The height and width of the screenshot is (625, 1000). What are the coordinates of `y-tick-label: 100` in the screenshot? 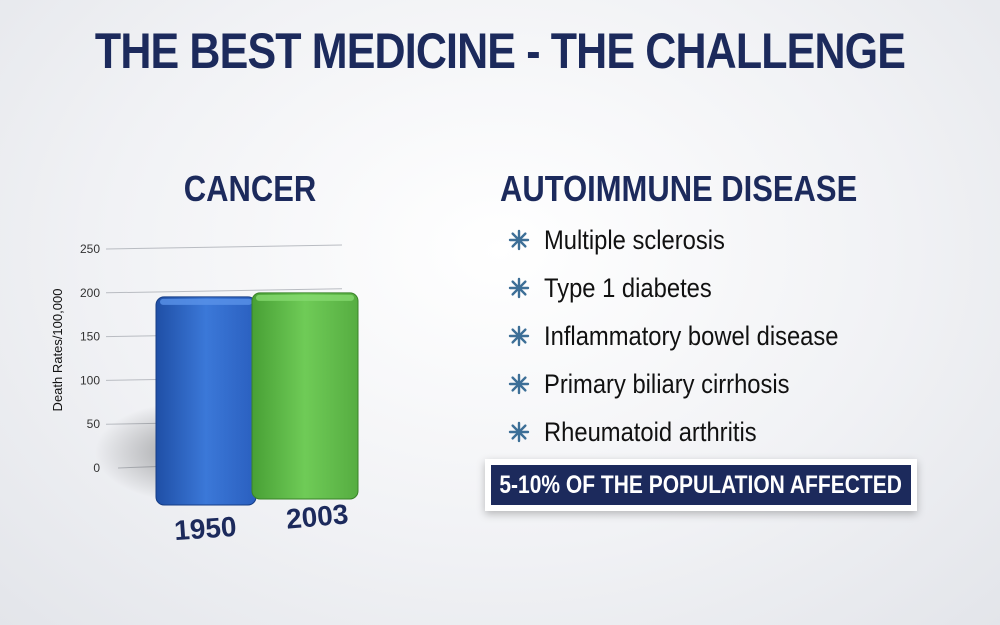 It's located at (90, 380).